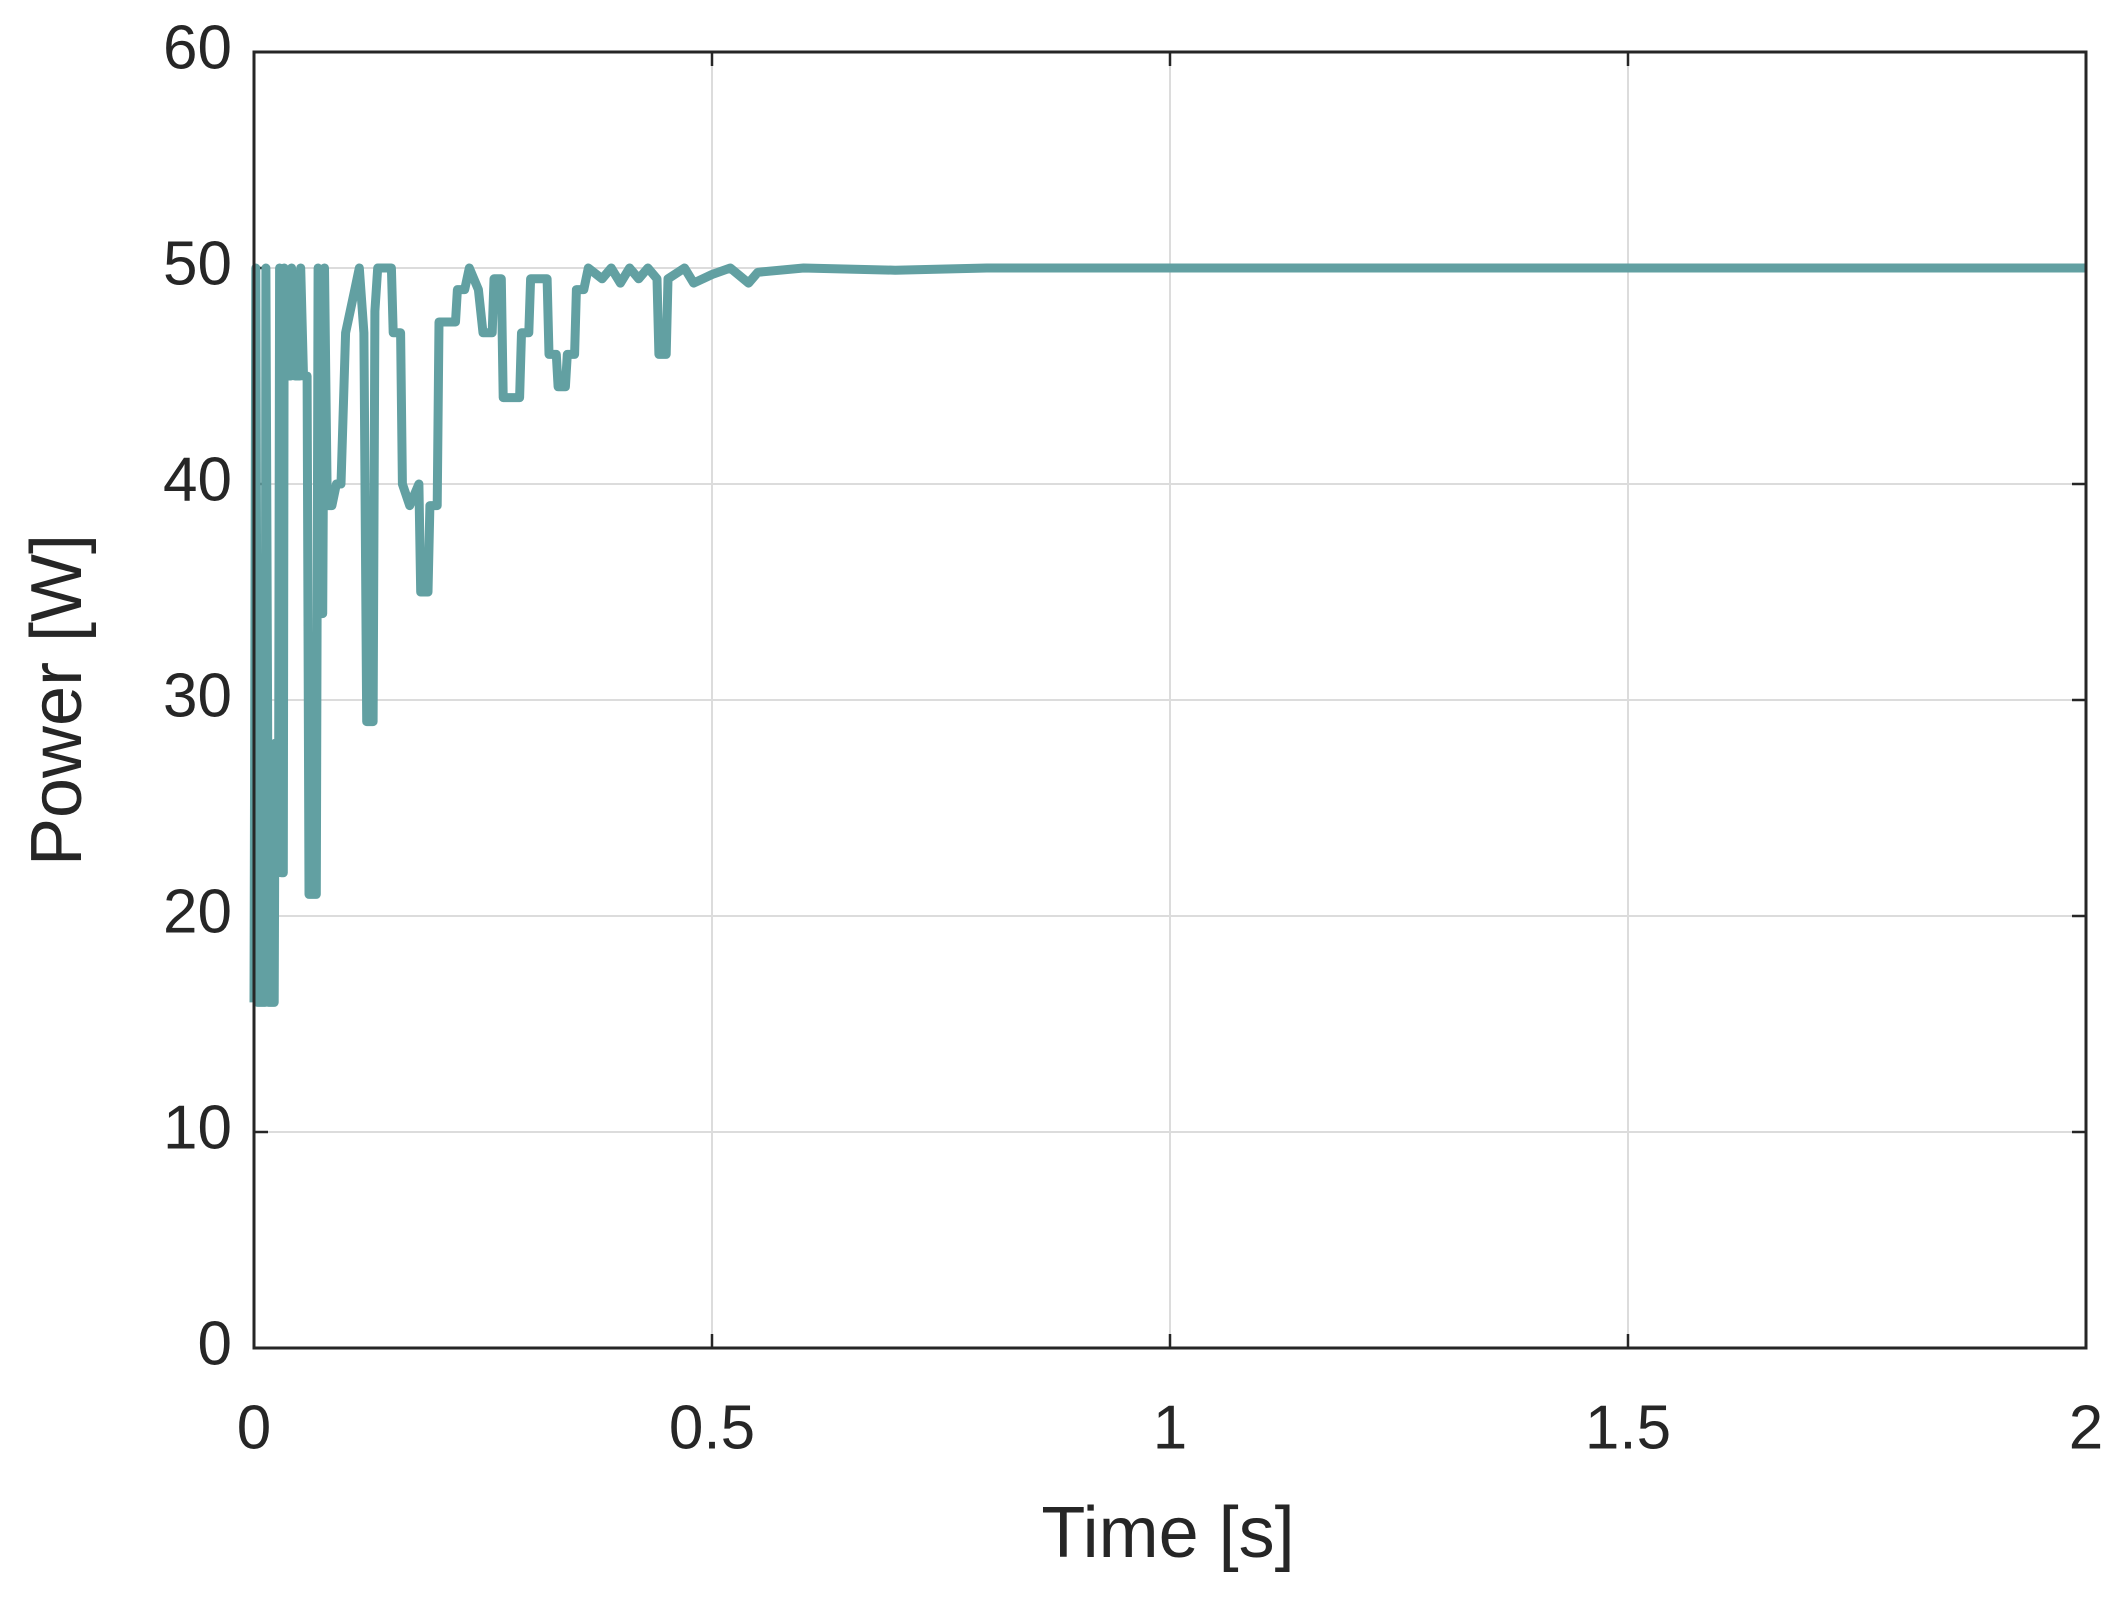 Image resolution: width=2125 pixels, height=1610 pixels. I want to click on x-axis-label: Time [s], so click(1167, 1533).